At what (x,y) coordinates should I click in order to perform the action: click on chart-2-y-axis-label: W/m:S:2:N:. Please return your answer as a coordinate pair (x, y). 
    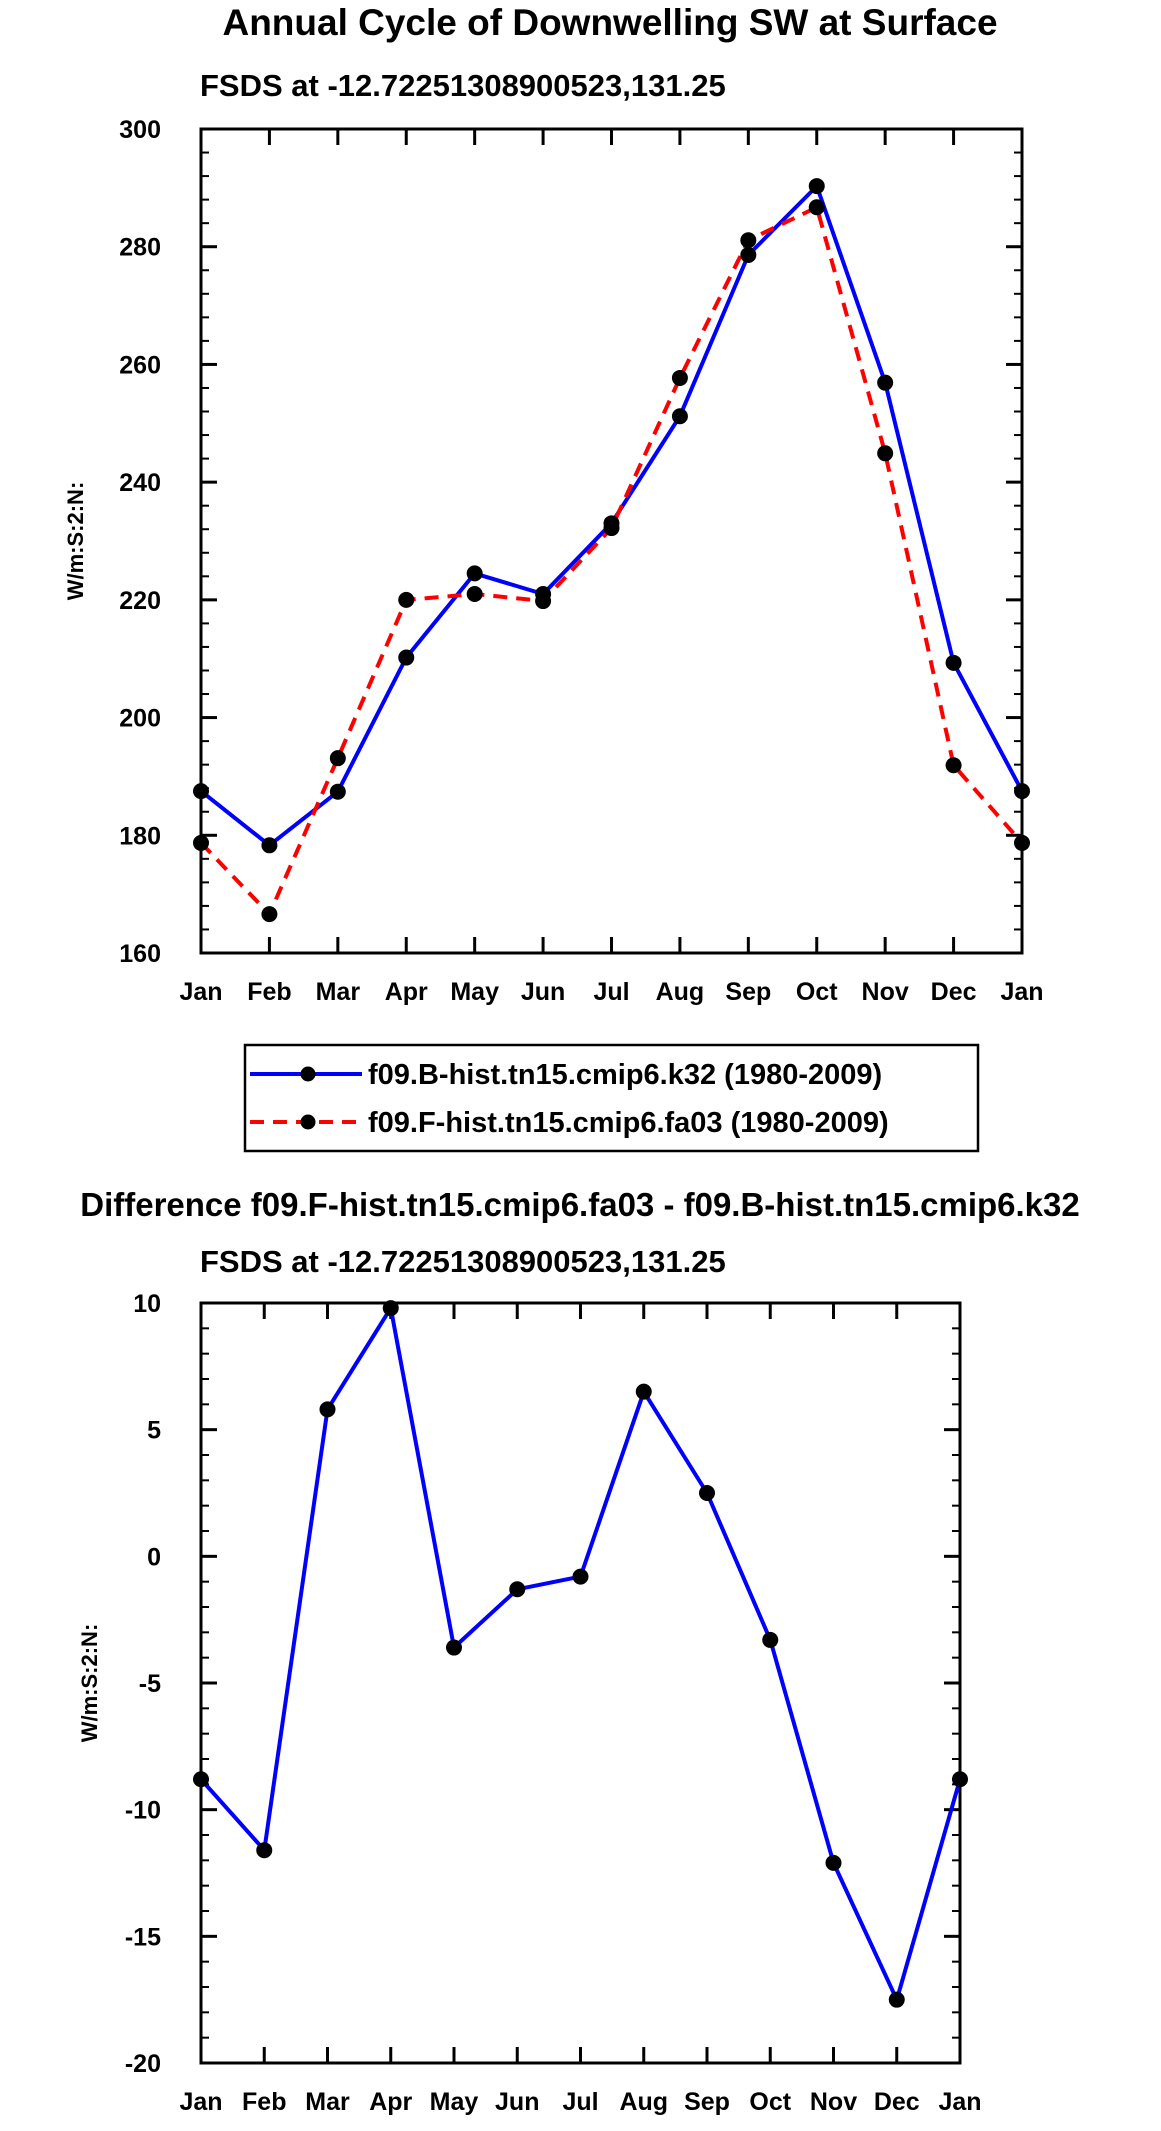
    Looking at the image, I should click on (89, 1683).